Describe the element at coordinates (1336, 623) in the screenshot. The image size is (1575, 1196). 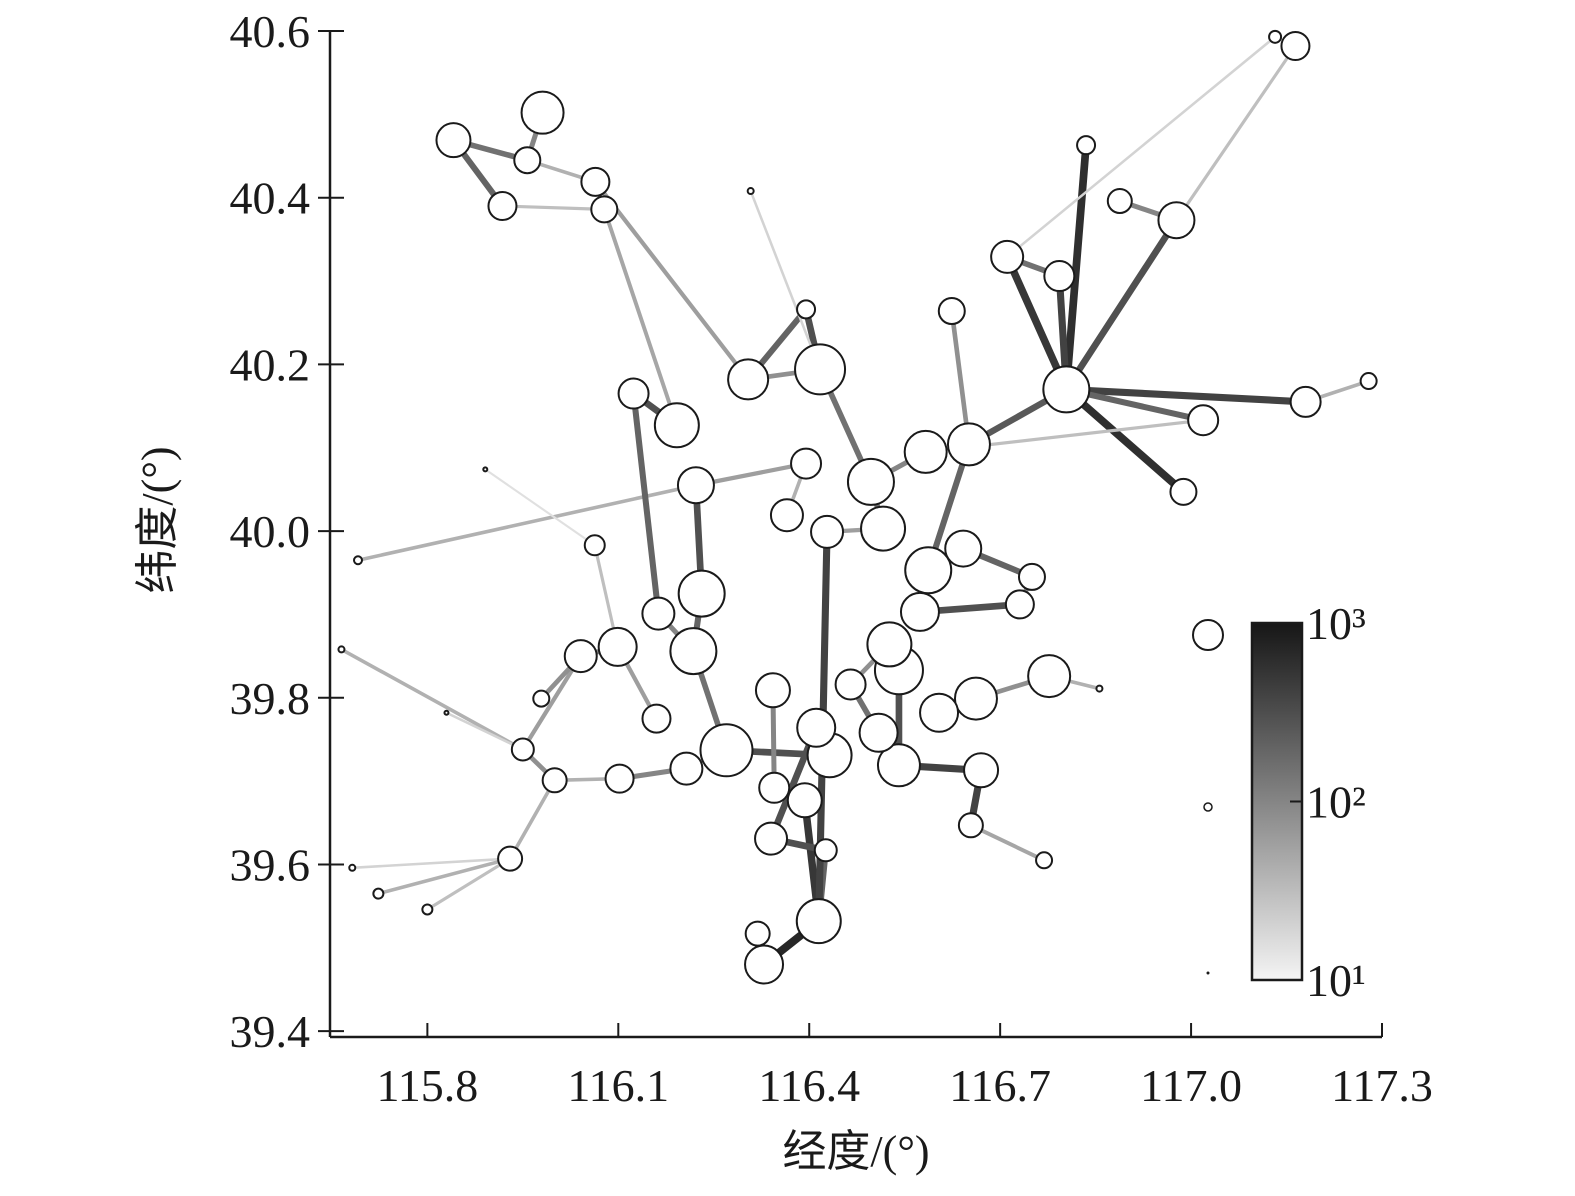
I see `colorbar-tick-label: 10³` at that location.